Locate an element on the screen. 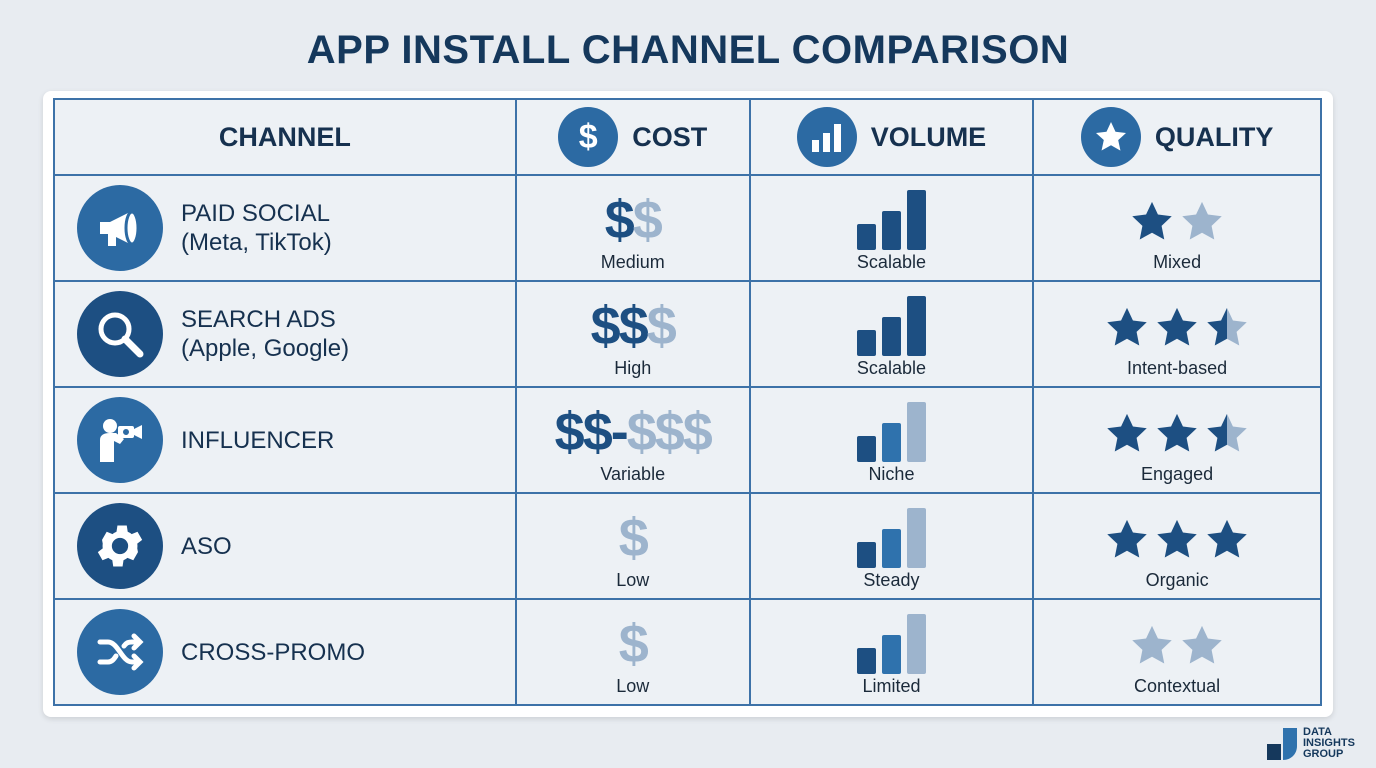 Image resolution: width=1376 pixels, height=768 pixels. page-title: APP INSTALL CHANNEL COMPARISON is located at coordinates (688, 50).